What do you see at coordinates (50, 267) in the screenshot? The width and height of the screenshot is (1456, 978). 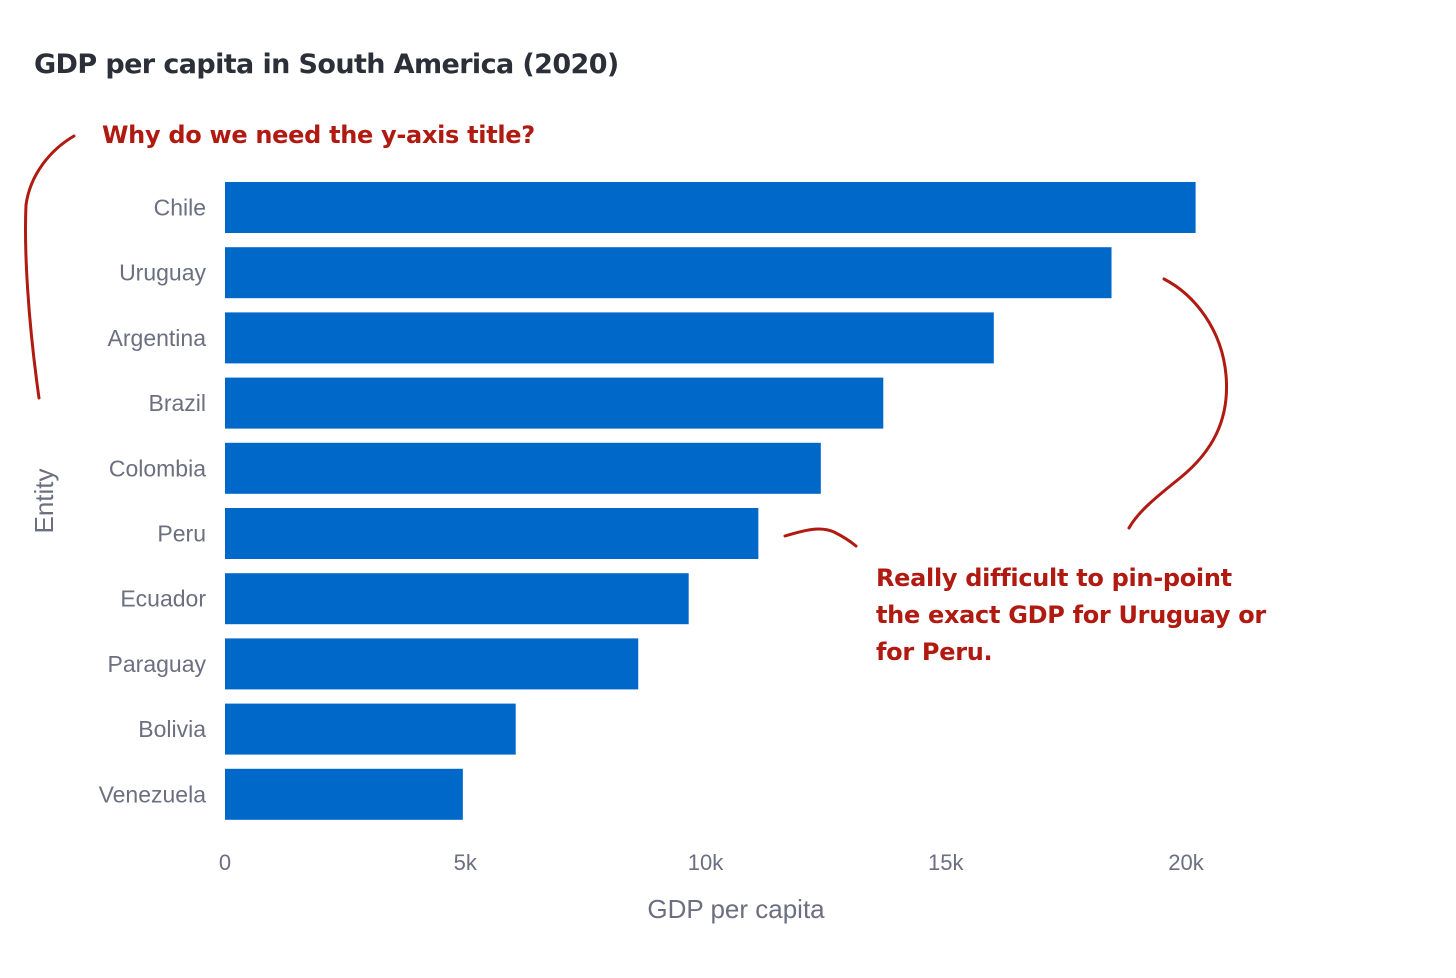 I see `annotation-bracket-left` at bounding box center [50, 267].